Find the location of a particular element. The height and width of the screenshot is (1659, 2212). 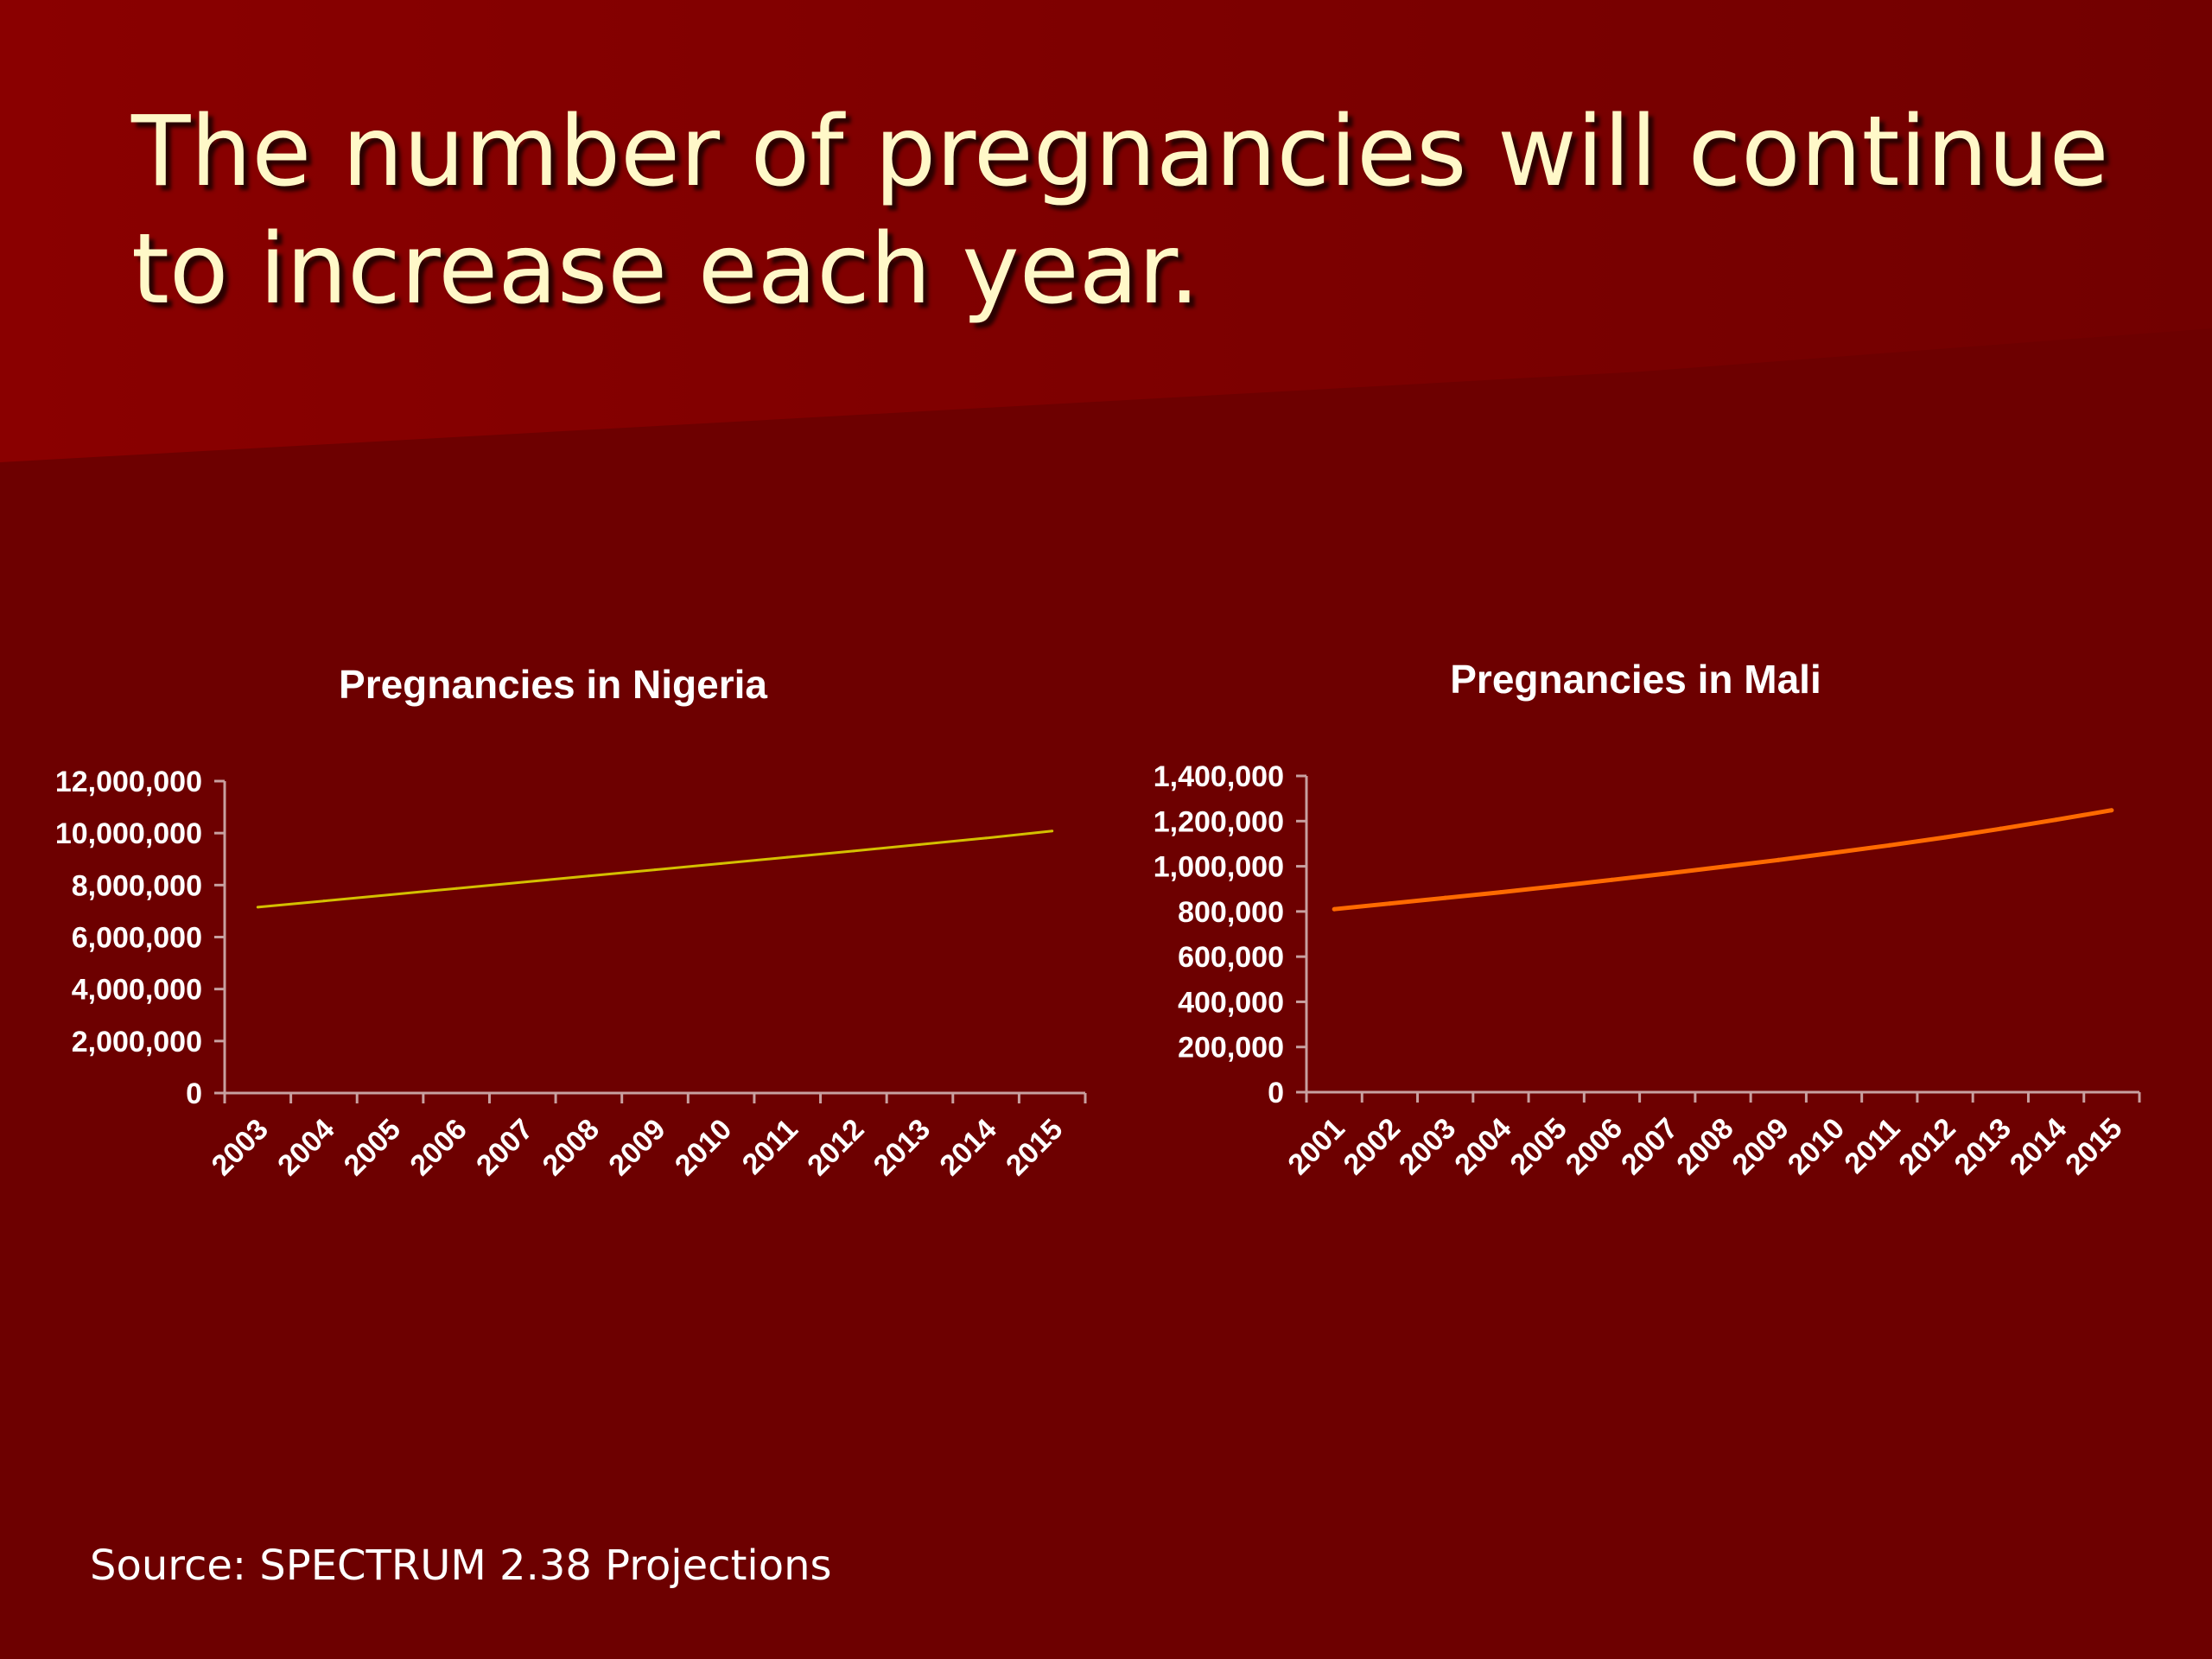

x-tick-label: 2015 is located at coordinates (2093, 1146).